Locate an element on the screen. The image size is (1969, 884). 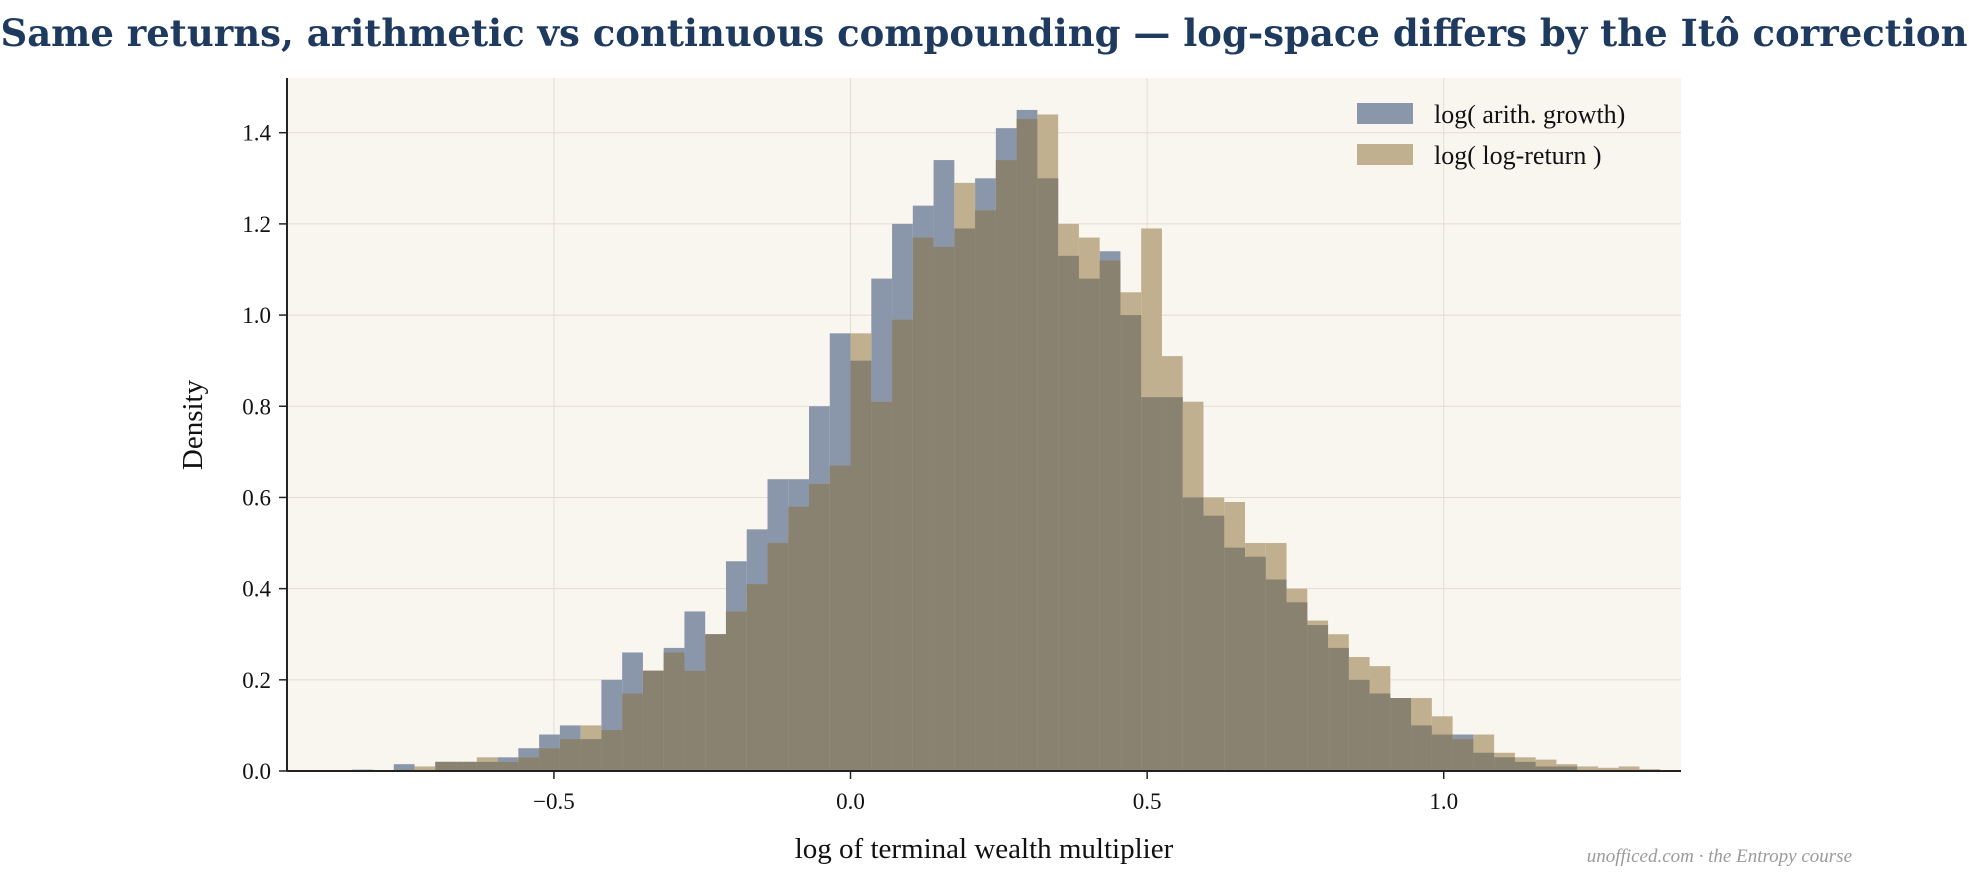
x-tick-label: 0.5 is located at coordinates (1147, 801).